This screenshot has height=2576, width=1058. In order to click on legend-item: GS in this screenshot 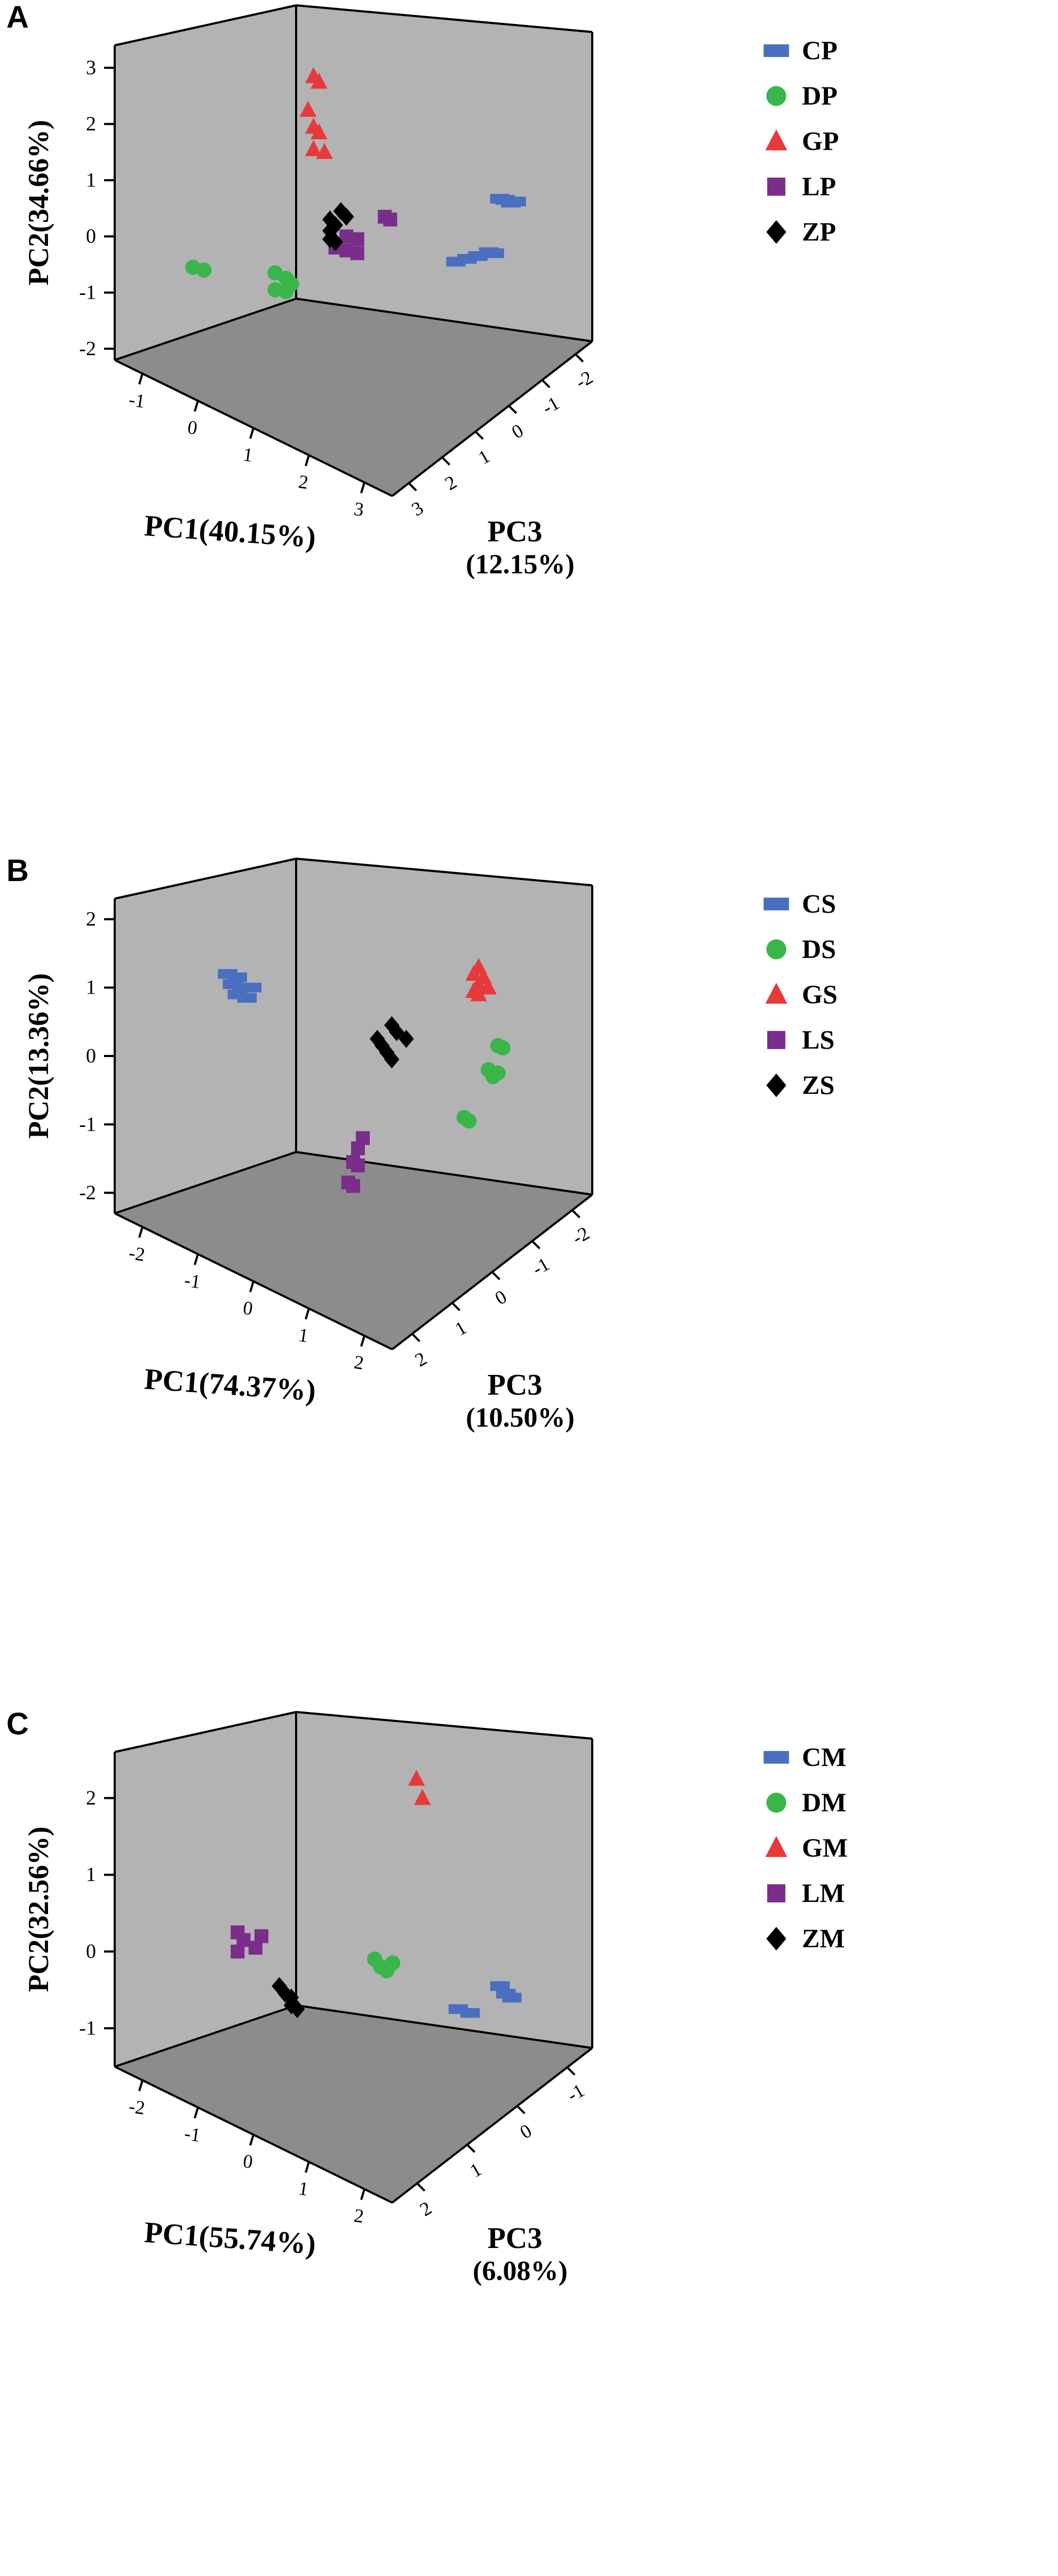, I will do `click(801, 994)`.